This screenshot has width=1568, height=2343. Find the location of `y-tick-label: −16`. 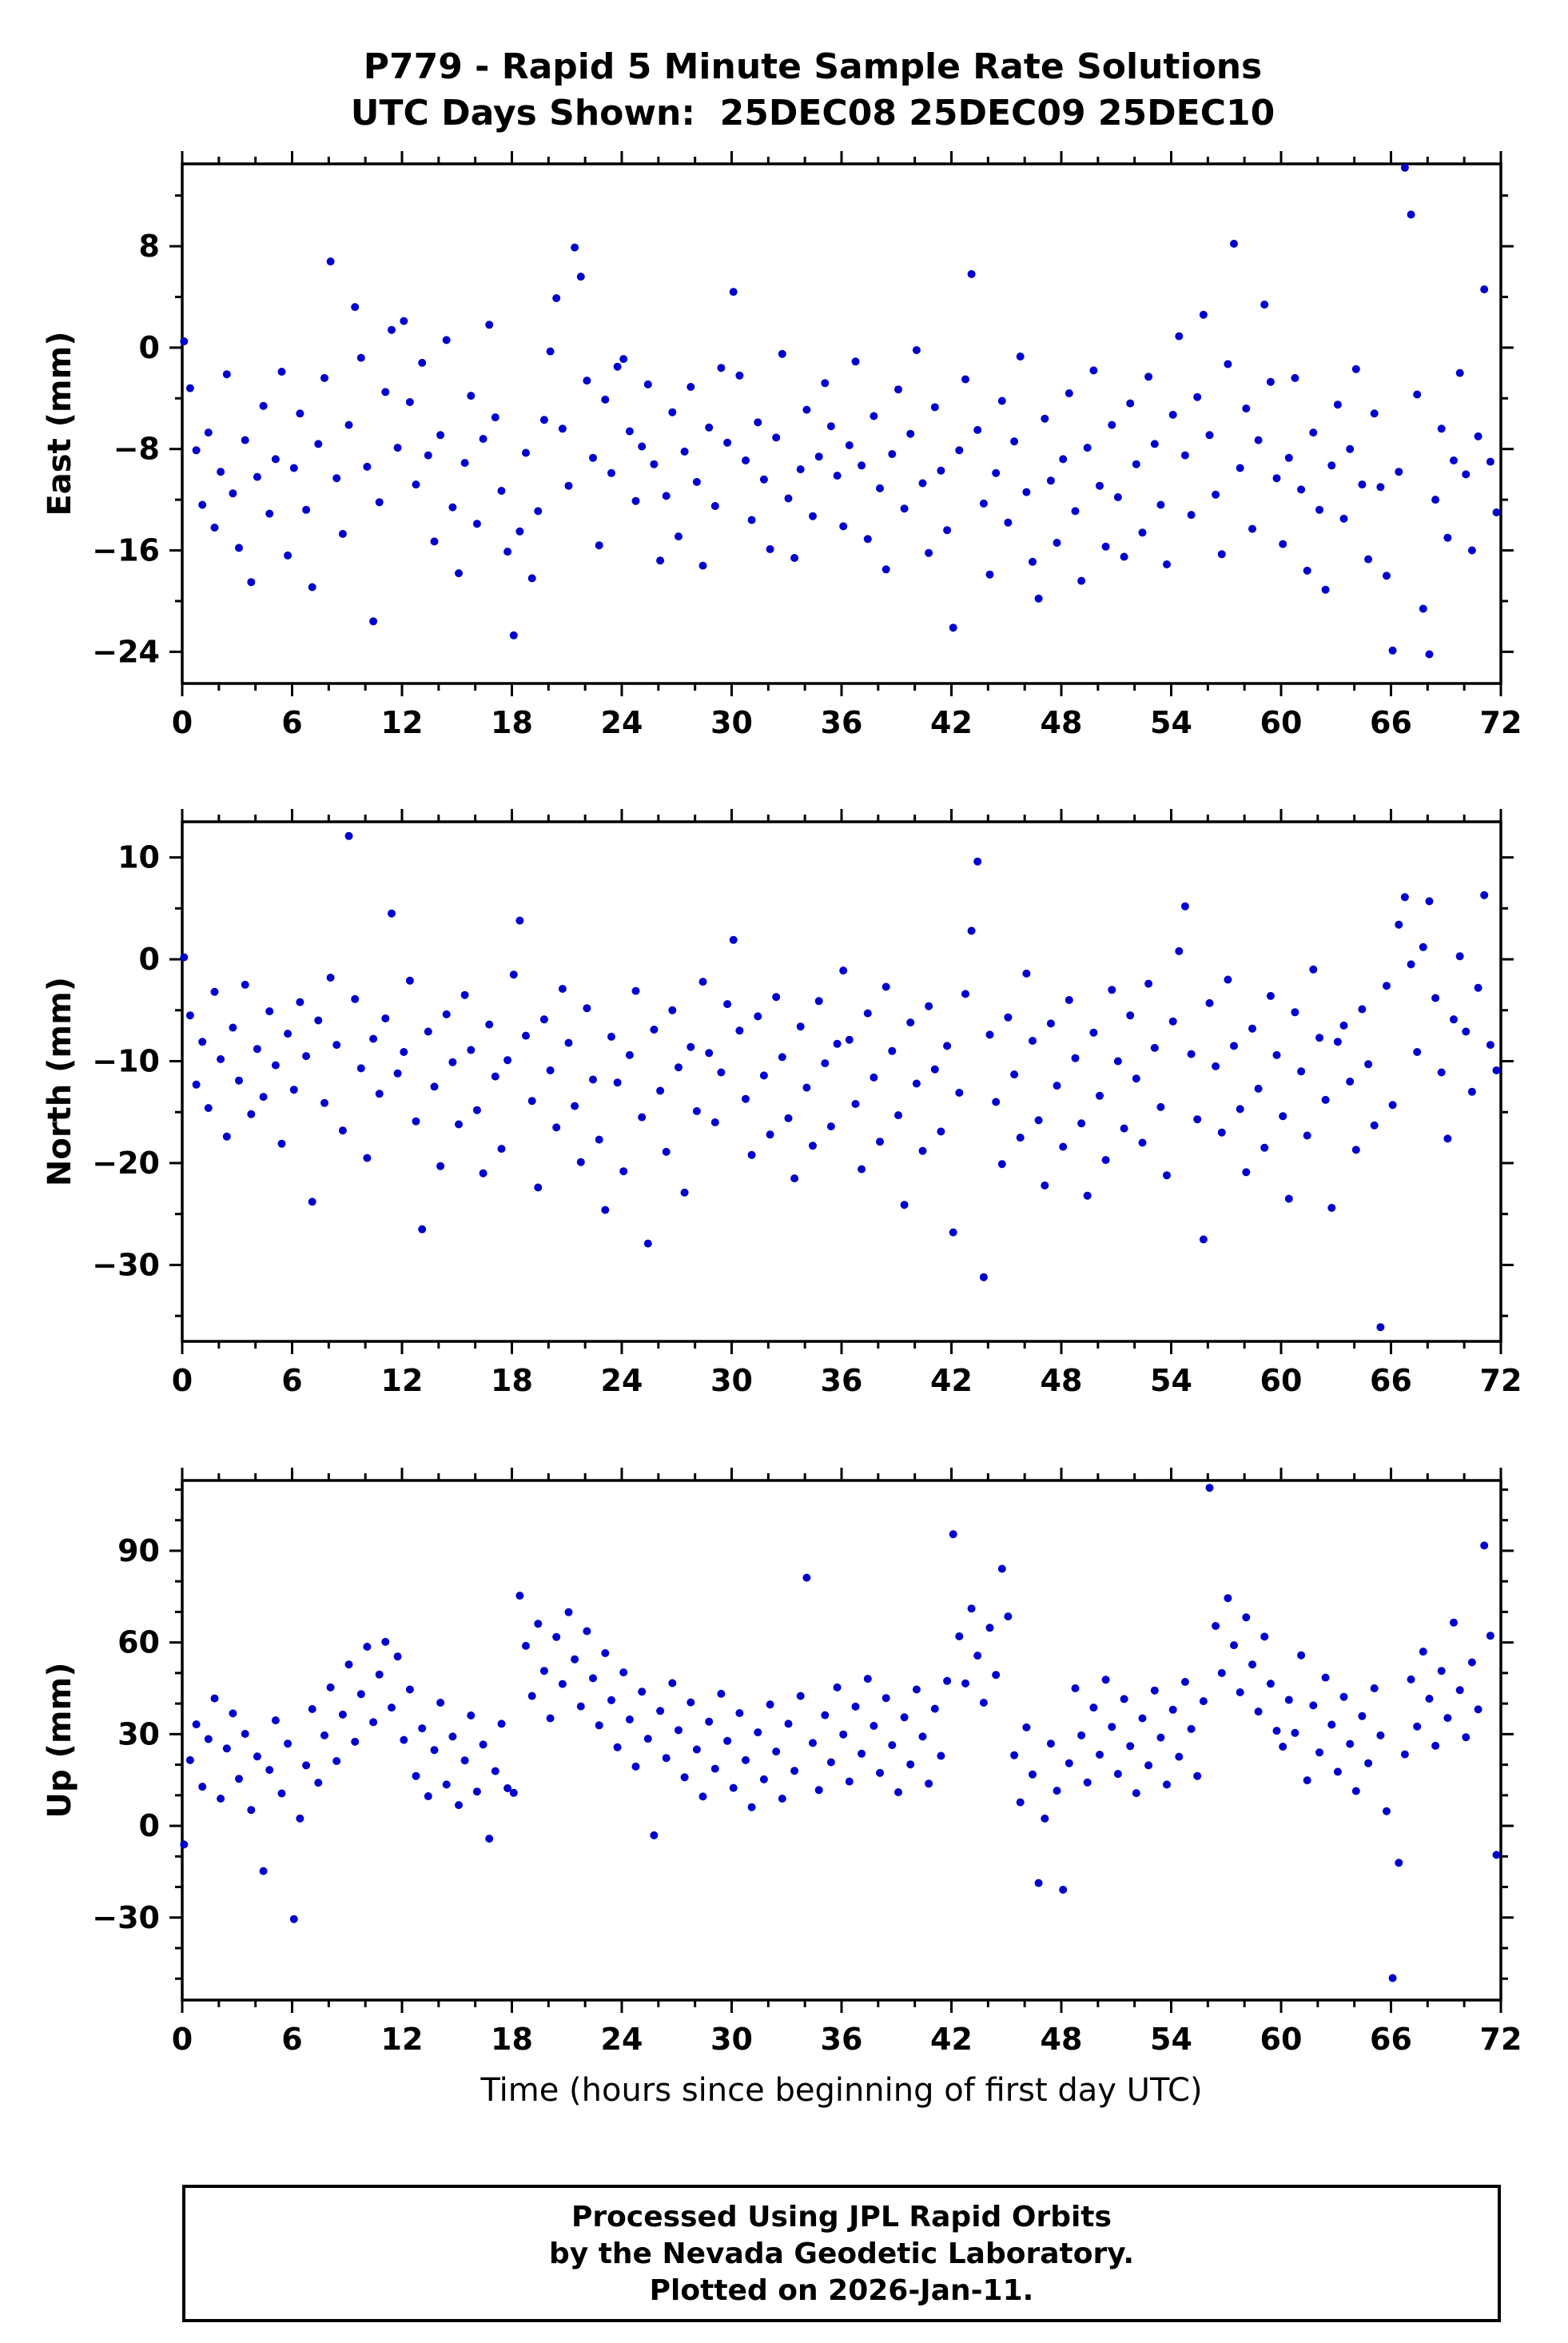

y-tick-label: −16 is located at coordinates (126, 550).